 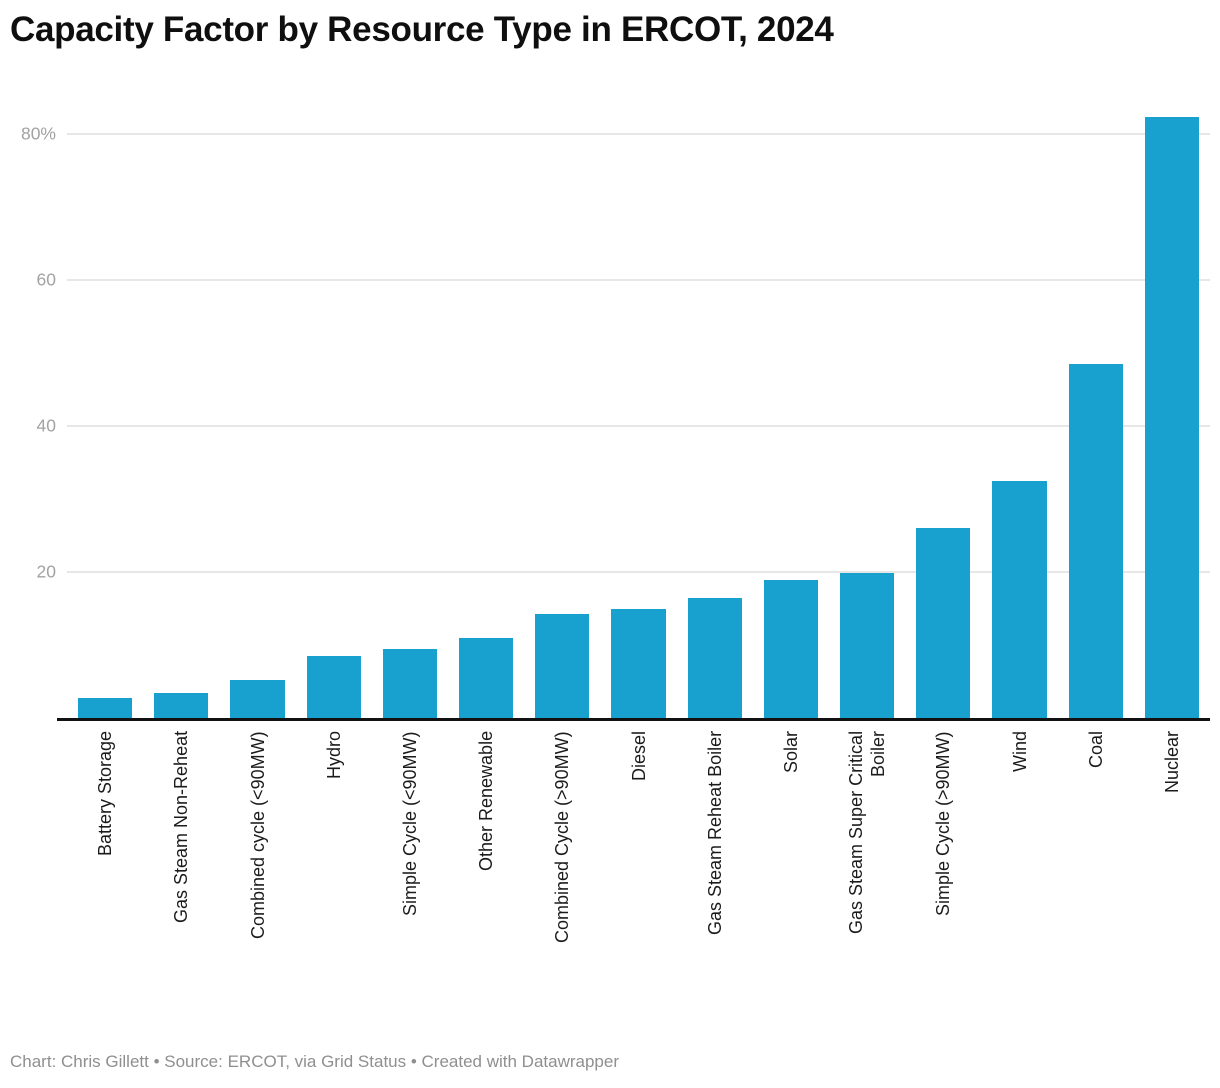 I want to click on x-axis-label-coal: Coal, so click(x=1095, y=750).